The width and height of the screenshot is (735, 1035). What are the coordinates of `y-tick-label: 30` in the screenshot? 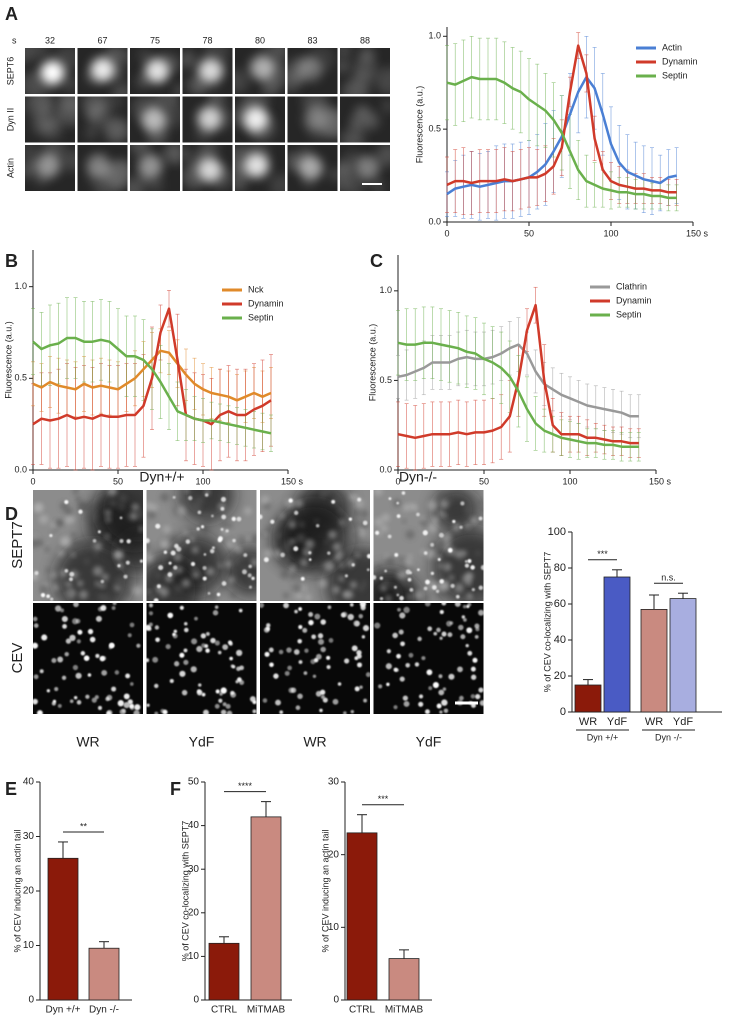 It's located at (194, 869).